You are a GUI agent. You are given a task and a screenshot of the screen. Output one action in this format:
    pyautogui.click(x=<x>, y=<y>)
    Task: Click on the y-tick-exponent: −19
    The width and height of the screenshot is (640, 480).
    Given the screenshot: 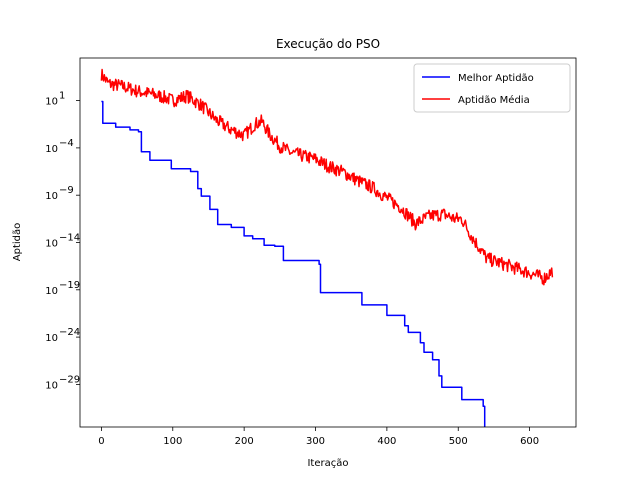 What is the action you would take?
    pyautogui.click(x=69, y=285)
    